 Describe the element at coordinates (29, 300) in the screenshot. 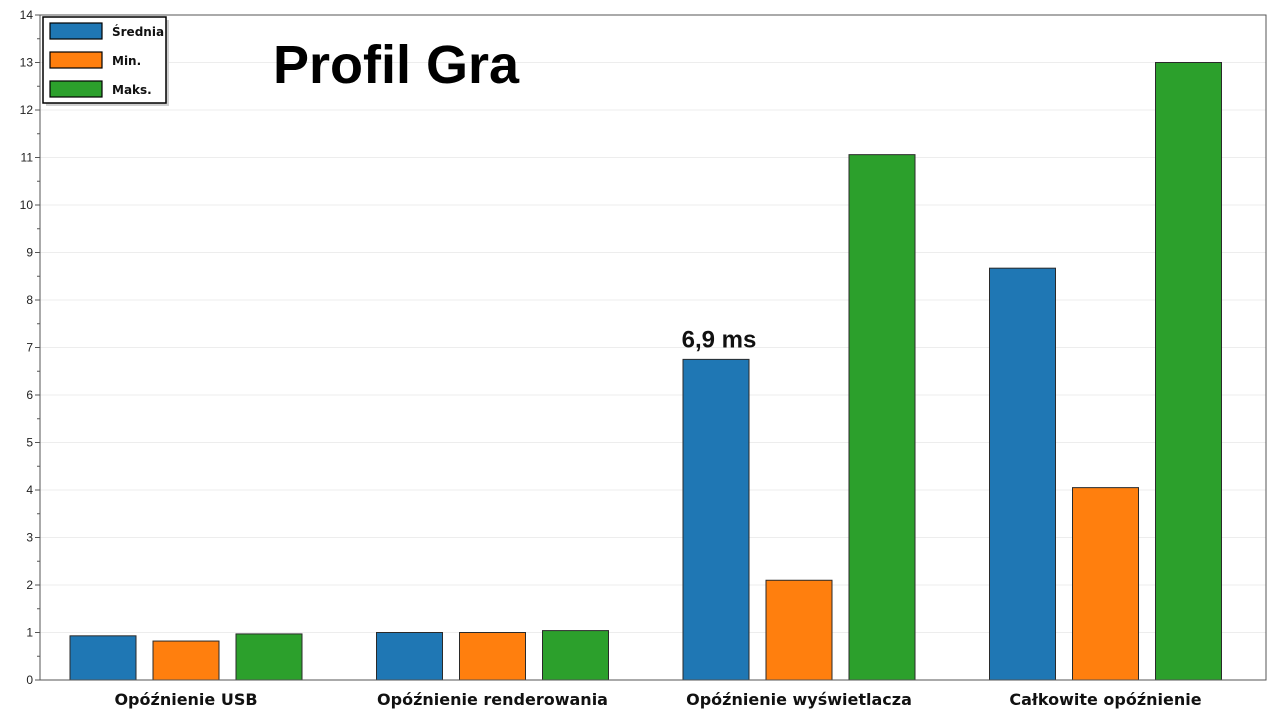

I see `y-tick-label: 8` at that location.